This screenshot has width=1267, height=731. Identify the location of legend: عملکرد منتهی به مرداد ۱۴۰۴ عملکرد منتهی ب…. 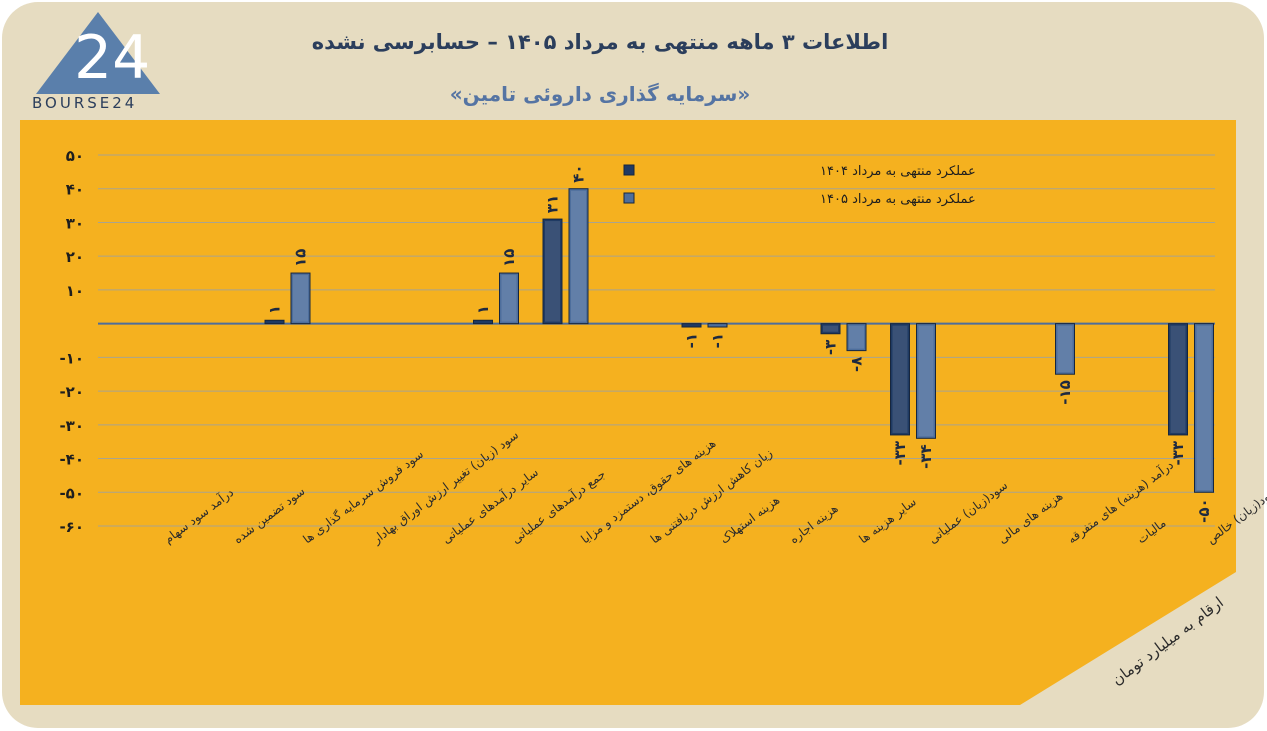
(799, 185).